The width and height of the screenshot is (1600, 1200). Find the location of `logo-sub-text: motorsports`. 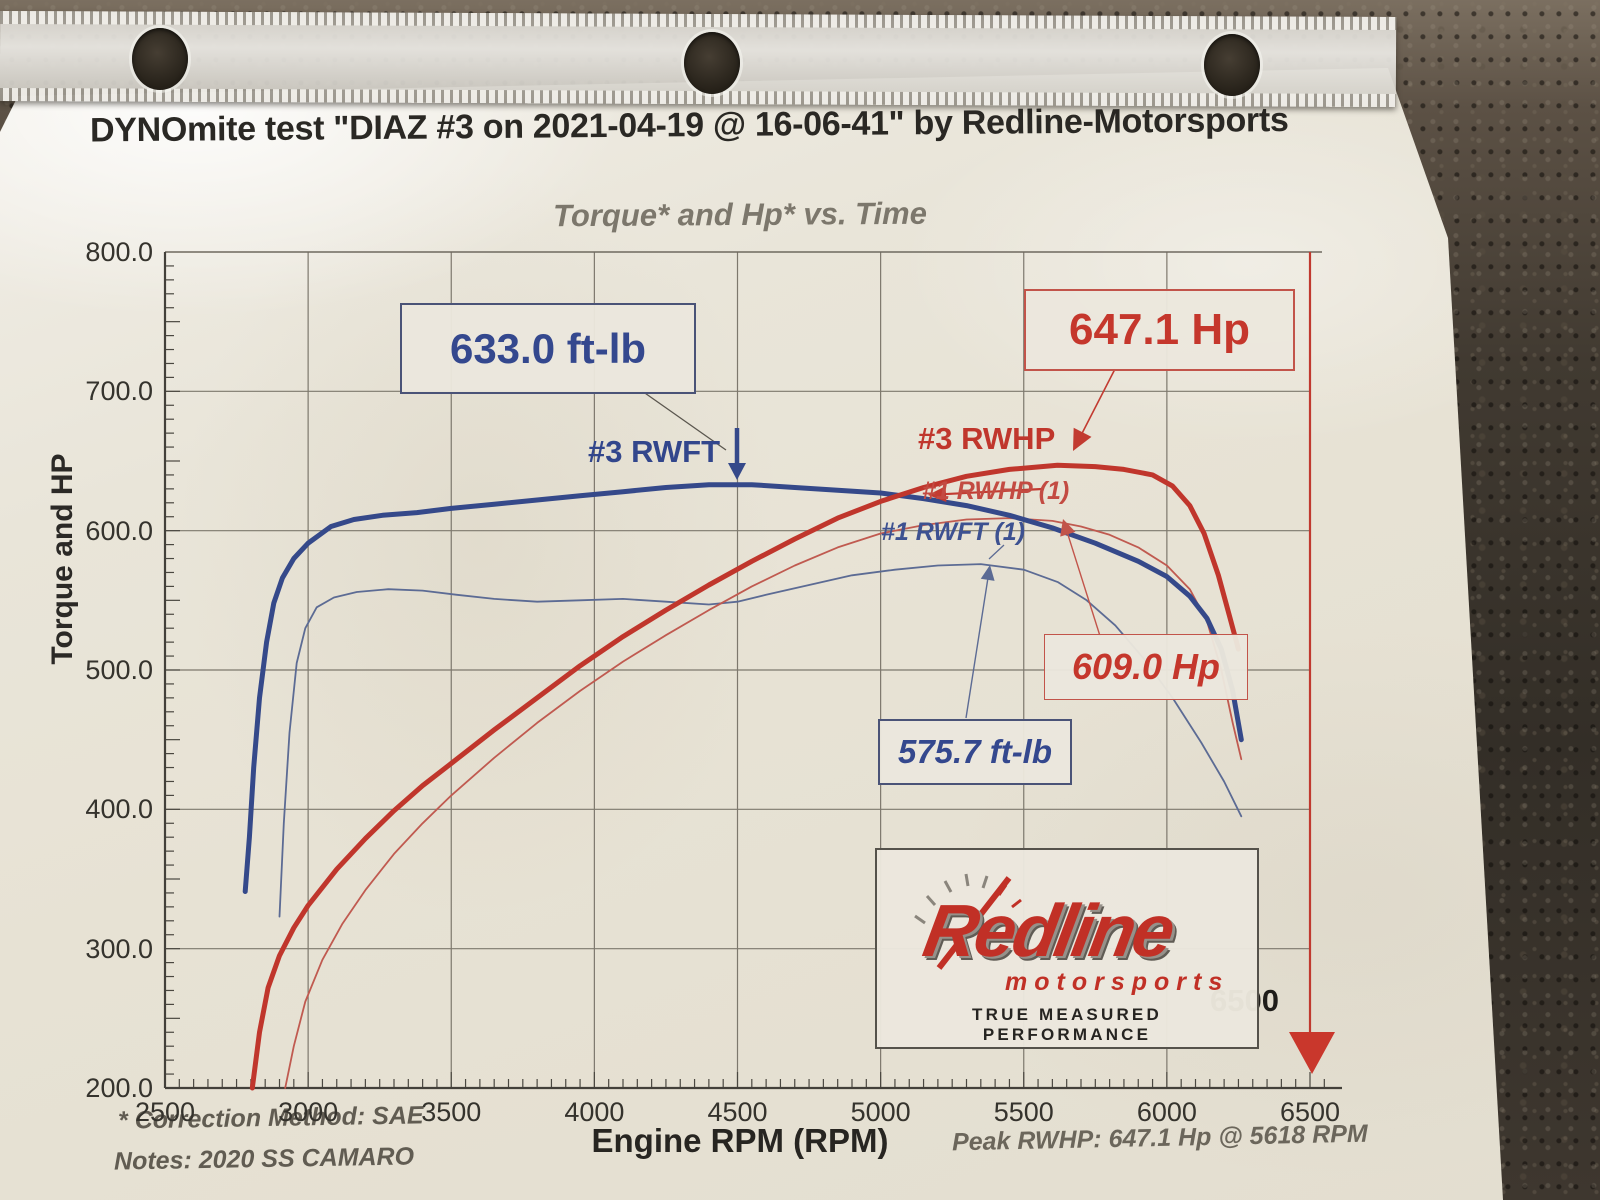

logo-sub-text: motorsports is located at coordinates (1117, 982).